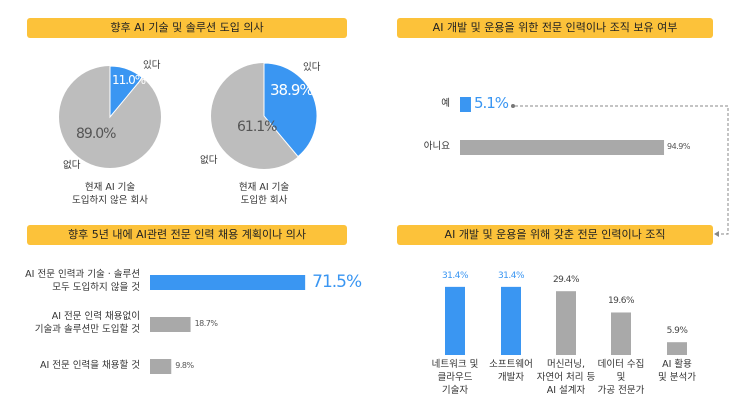 This screenshot has width=745, height=419. What do you see at coordinates (511, 377) in the screenshot?
I see `column-category-label: 개발자` at bounding box center [511, 377].